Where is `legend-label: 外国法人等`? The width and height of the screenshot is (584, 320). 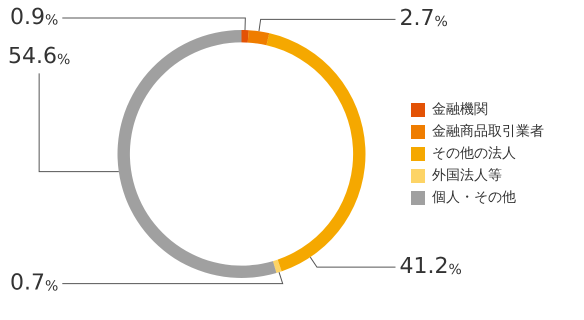 legend-label: 外国法人等 is located at coordinates (467, 176).